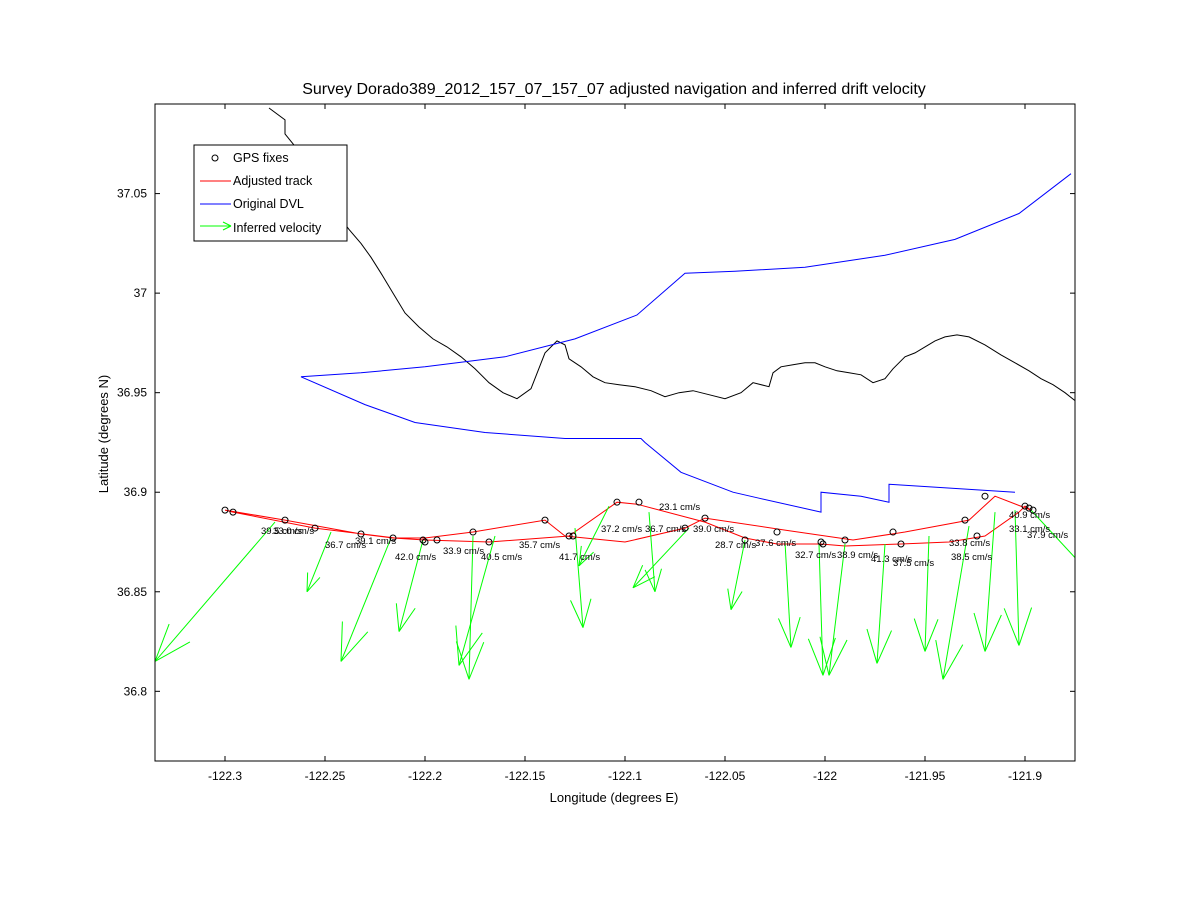 The width and height of the screenshot is (1188, 900). Describe the element at coordinates (132, 393) in the screenshot. I see `y-tick-label: 36.95` at that location.